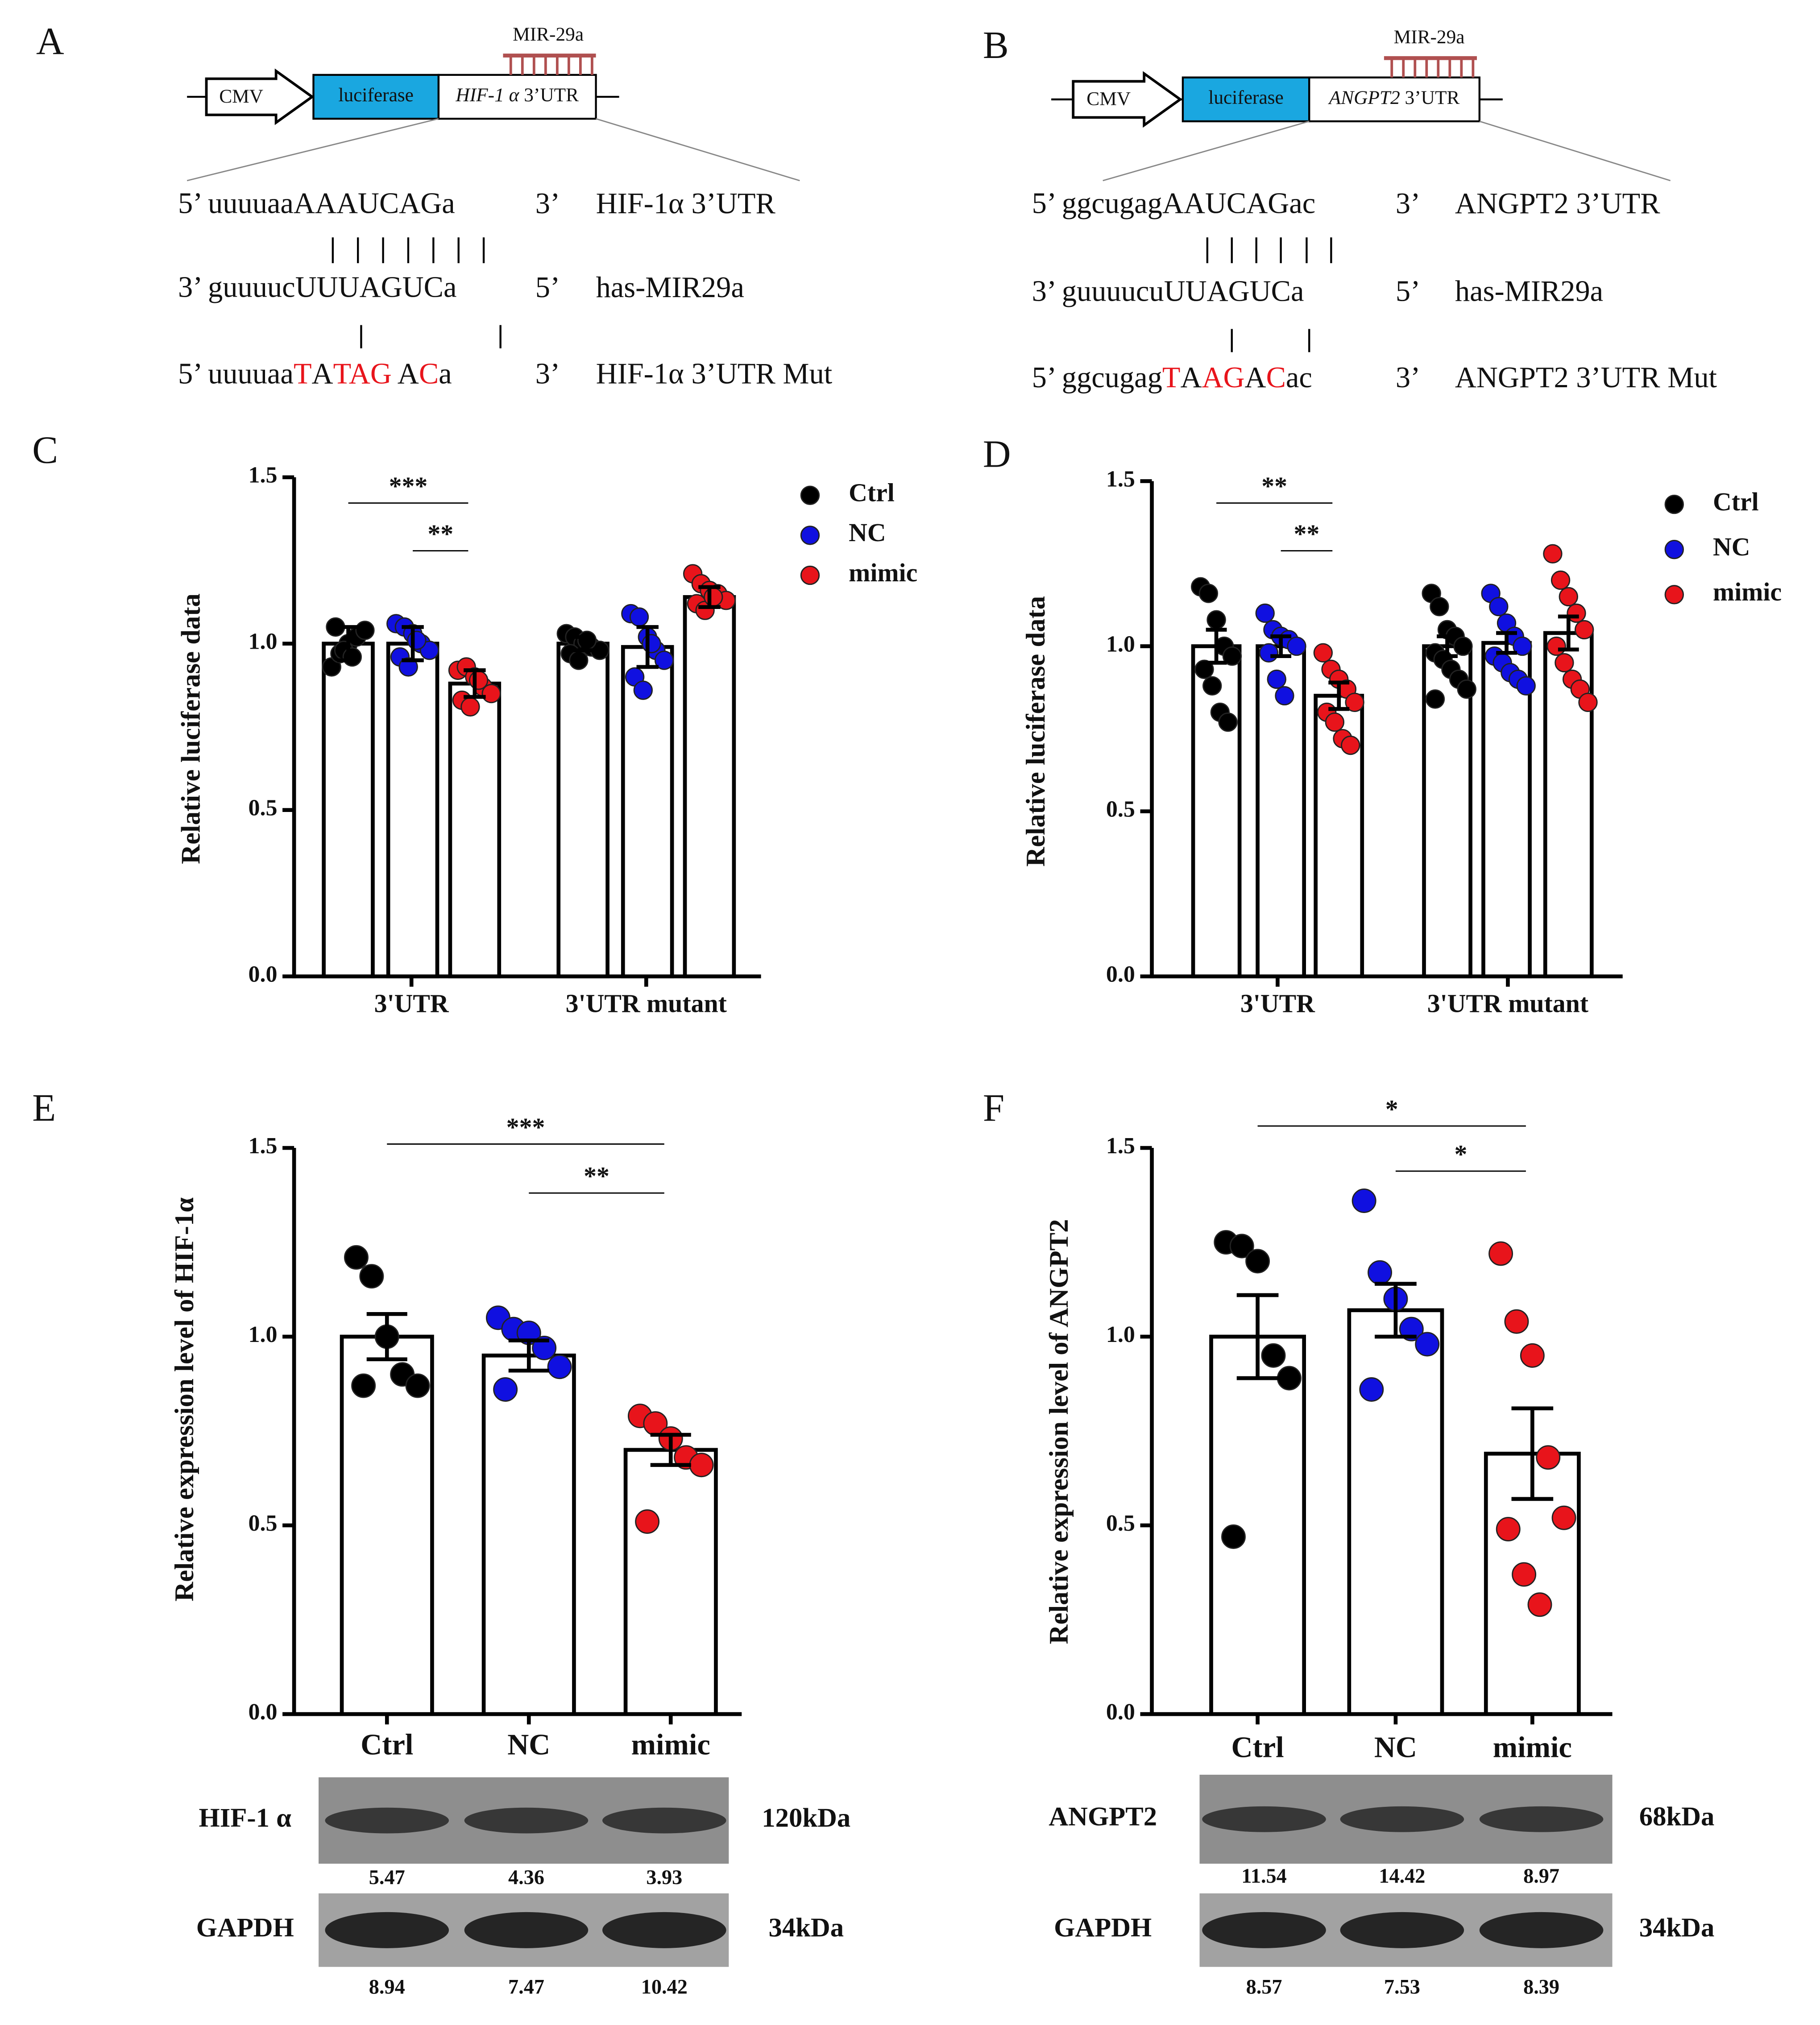 The image size is (1820, 2025). What do you see at coordinates (528, 1745) in the screenshot?
I see `x-tick-label: NC` at bounding box center [528, 1745].